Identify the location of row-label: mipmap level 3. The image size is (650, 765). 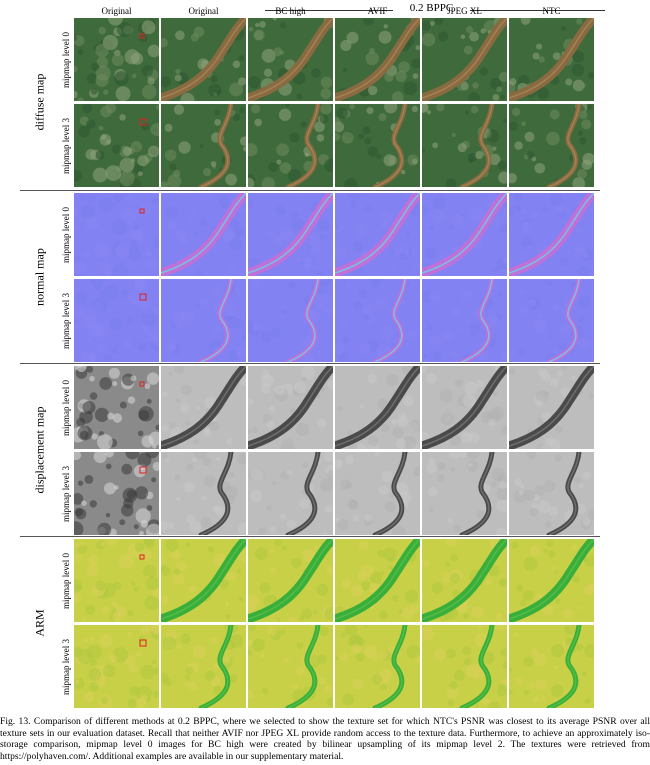
(66, 145).